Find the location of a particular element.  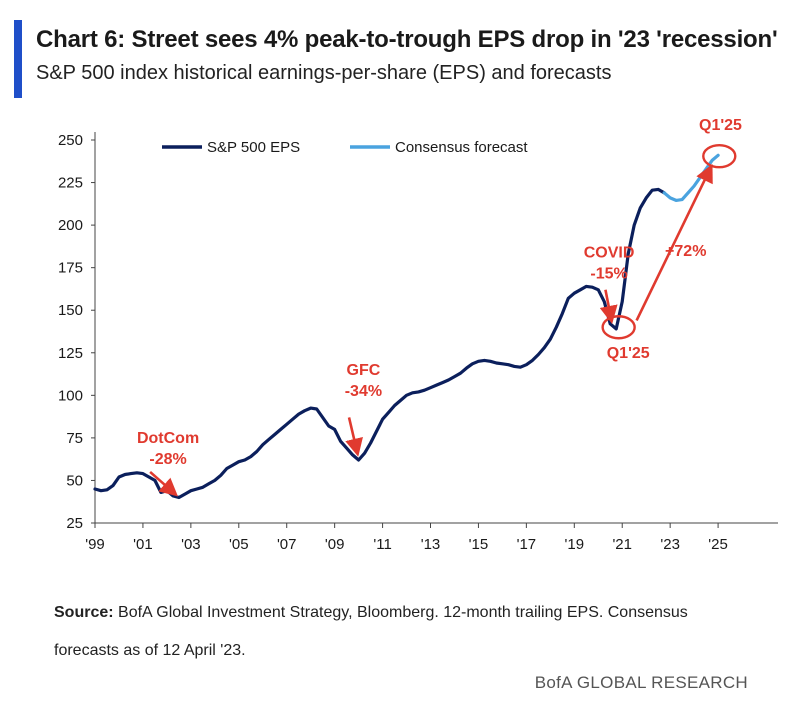

legend-label-forecast: Consensus forecast is located at coordinates (461, 147).